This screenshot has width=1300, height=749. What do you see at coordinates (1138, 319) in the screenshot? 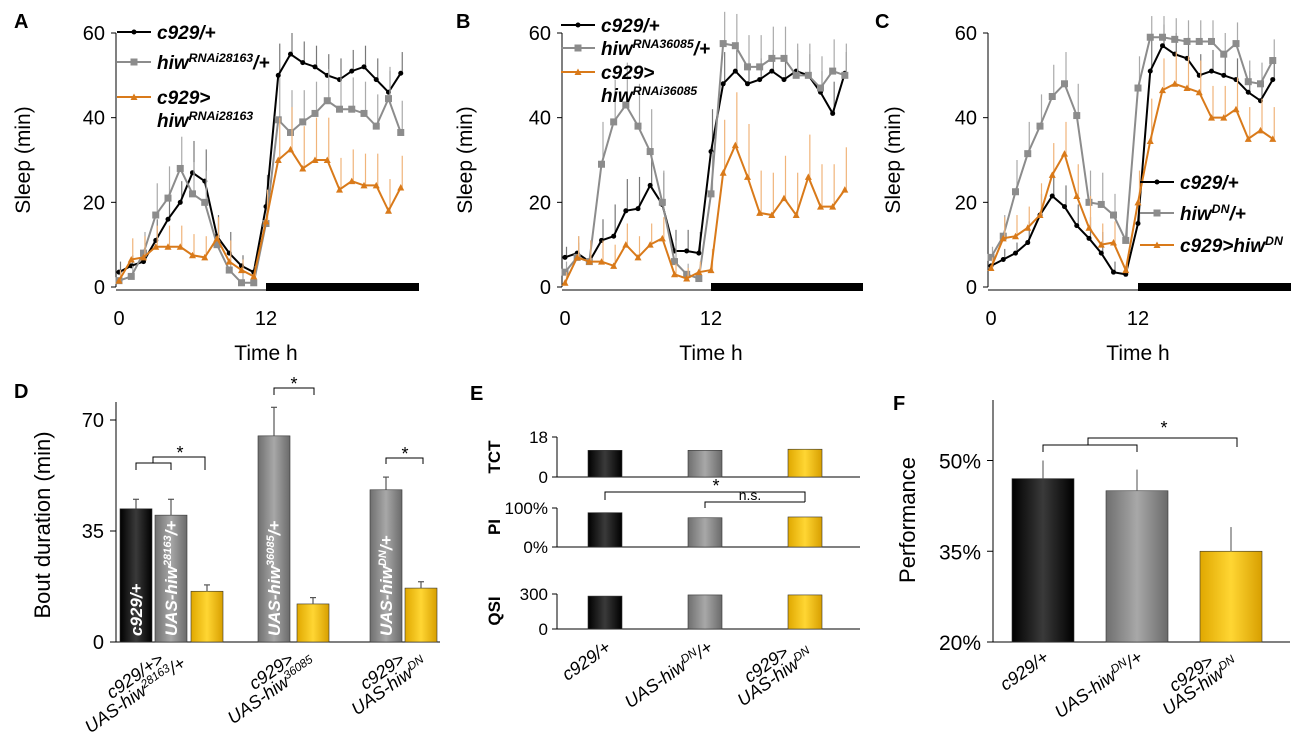
I see `x-tick-label: 12` at bounding box center [1138, 319].